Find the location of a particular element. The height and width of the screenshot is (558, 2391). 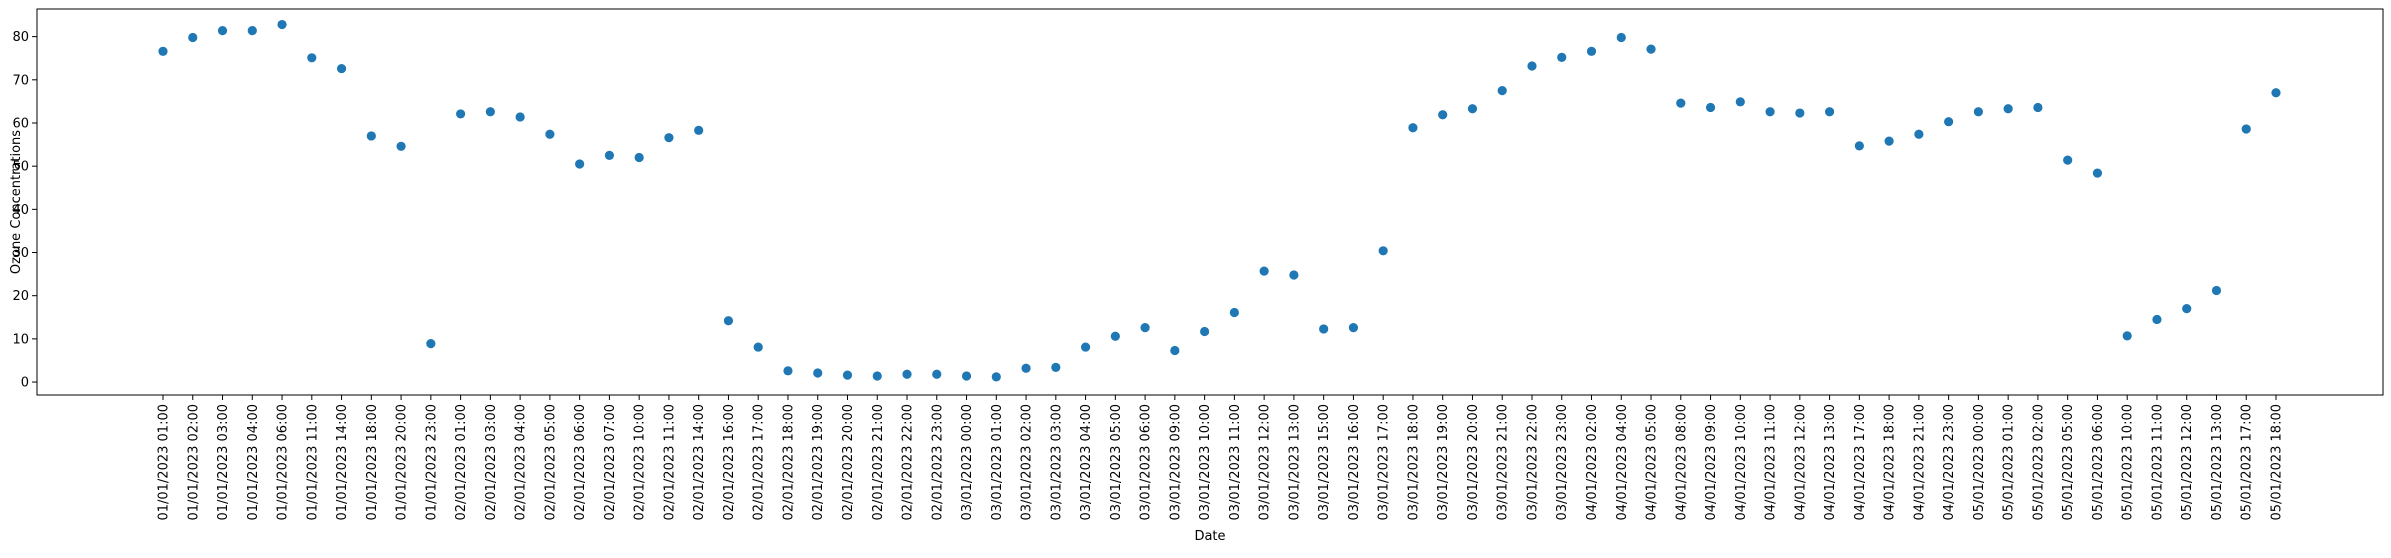

x-tick-label: 03/01/2023 17:00 is located at coordinates (1384, 462).